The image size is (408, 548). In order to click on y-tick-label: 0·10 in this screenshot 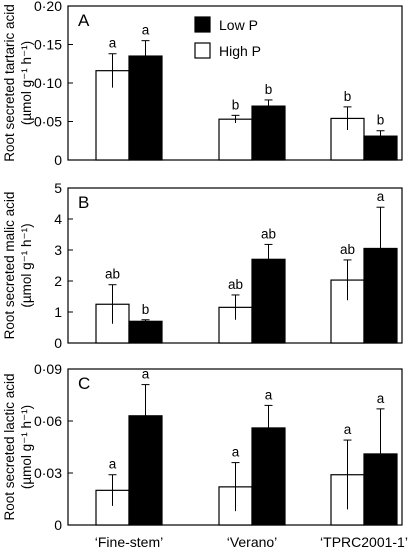, I will do `click(48, 83)`.